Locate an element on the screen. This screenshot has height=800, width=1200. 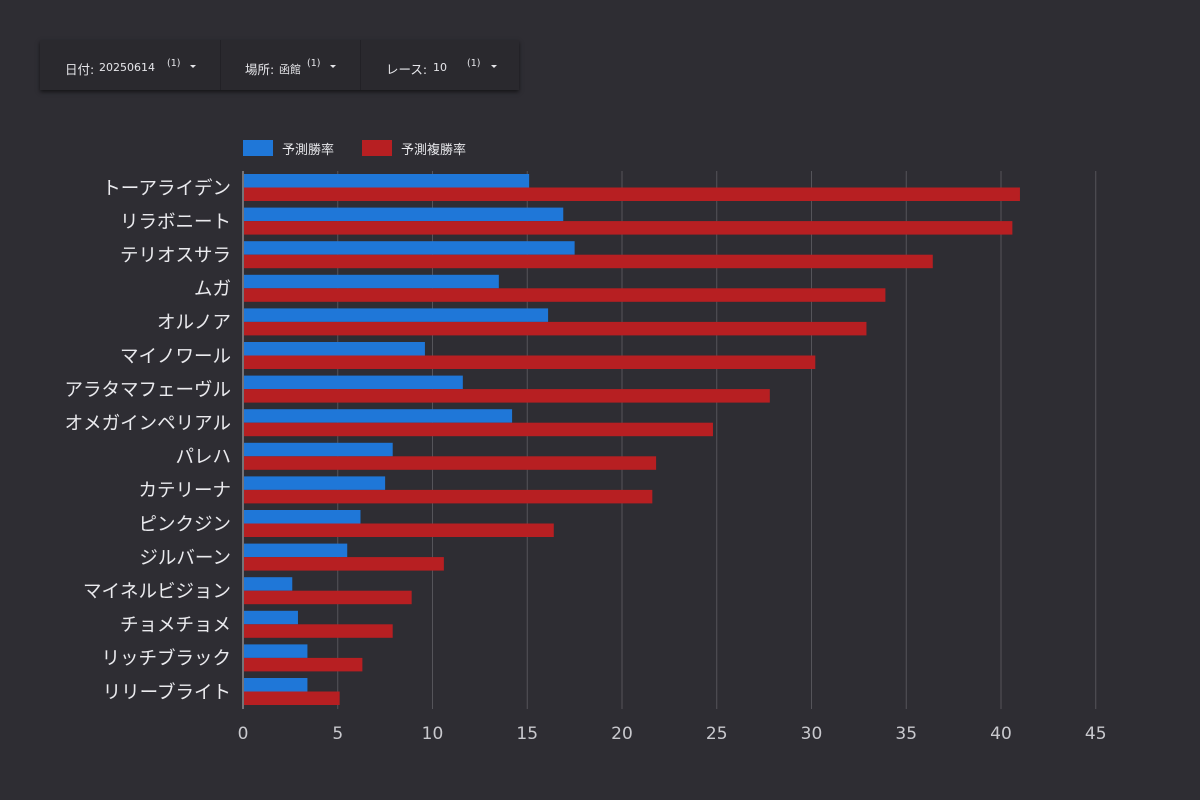
race-filter-count: (1) is located at coordinates (474, 63).